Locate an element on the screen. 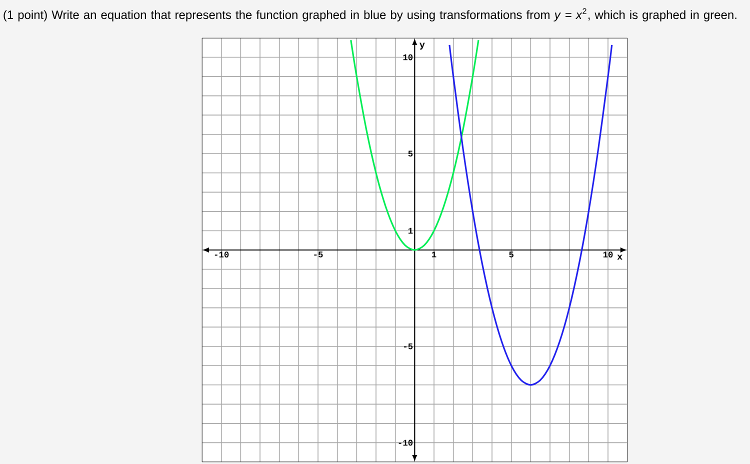  y-tick-label: 1 is located at coordinates (410, 231).